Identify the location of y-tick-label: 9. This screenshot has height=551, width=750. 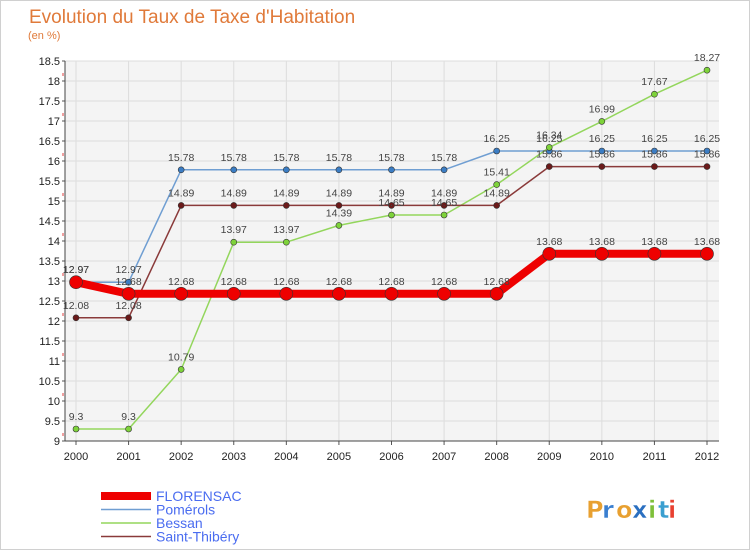
(57, 442).